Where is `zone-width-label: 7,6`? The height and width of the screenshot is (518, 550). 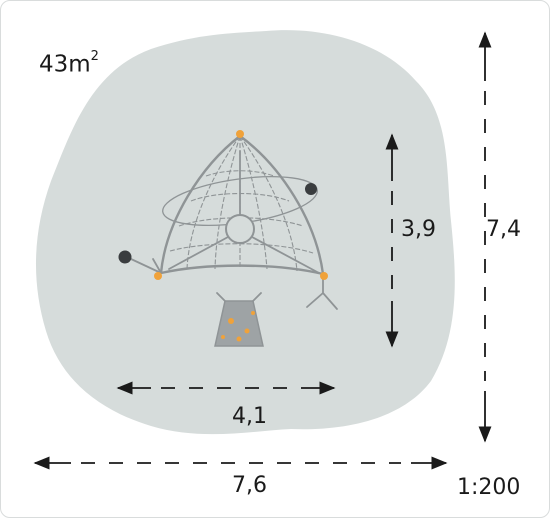
zone-width-label: 7,6 is located at coordinates (249, 485).